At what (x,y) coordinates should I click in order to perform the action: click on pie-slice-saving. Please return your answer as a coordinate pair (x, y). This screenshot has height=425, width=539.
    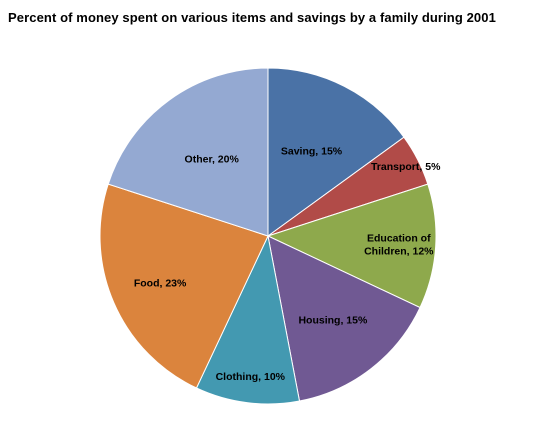
    Looking at the image, I should click on (336, 152).